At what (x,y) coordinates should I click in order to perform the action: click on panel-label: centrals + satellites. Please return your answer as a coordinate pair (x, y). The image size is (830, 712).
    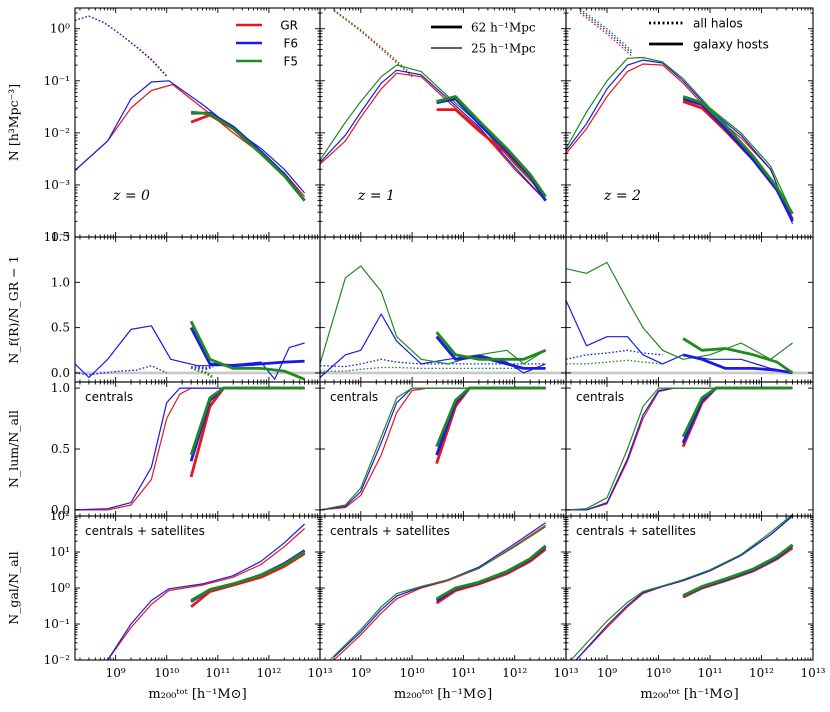
    Looking at the image, I should click on (145, 531).